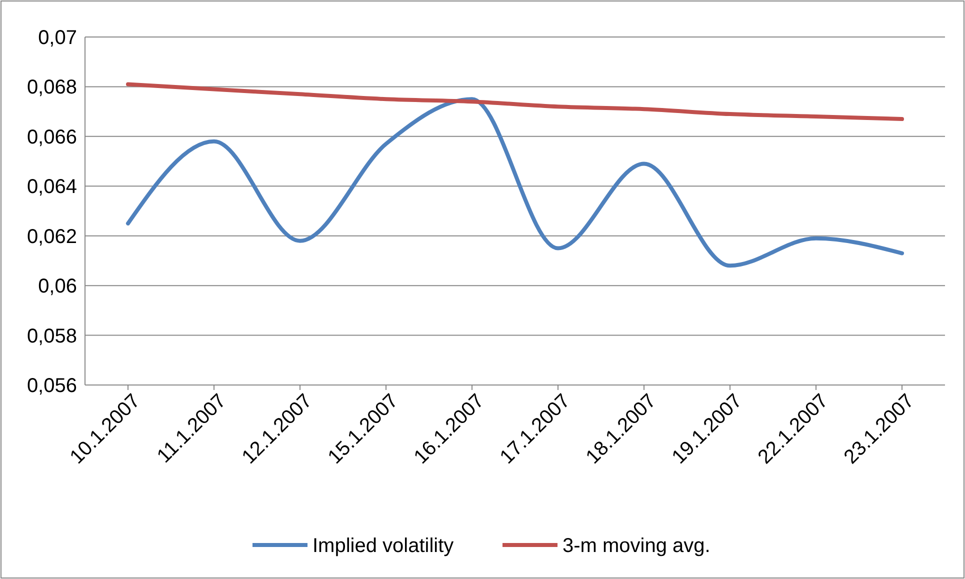 This screenshot has width=965, height=579. Describe the element at coordinates (51, 187) in the screenshot. I see `y-tick-label: 0,064` at that location.